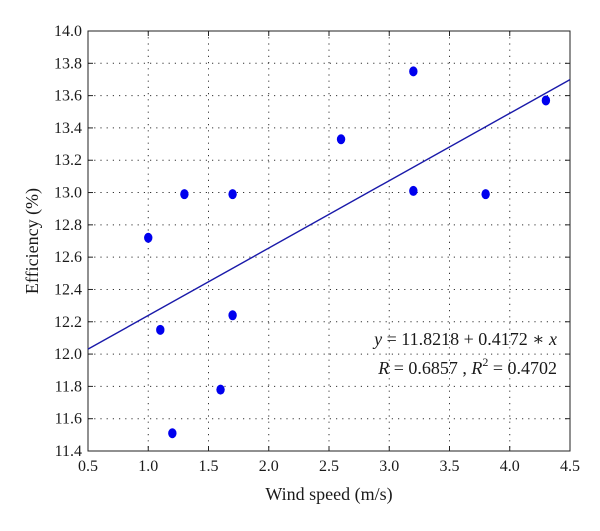 This screenshot has height=531, width=600. Describe the element at coordinates (329, 466) in the screenshot. I see `x-tick-label: 2.5` at that location.